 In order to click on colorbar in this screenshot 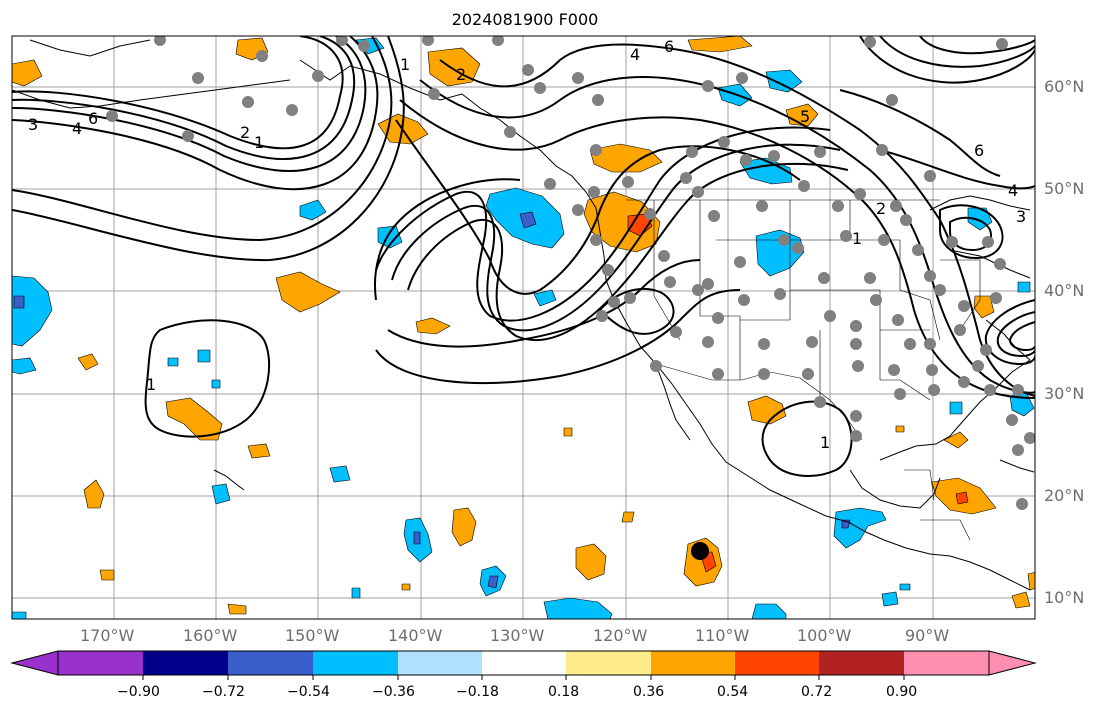, I will do `click(523, 665)`.